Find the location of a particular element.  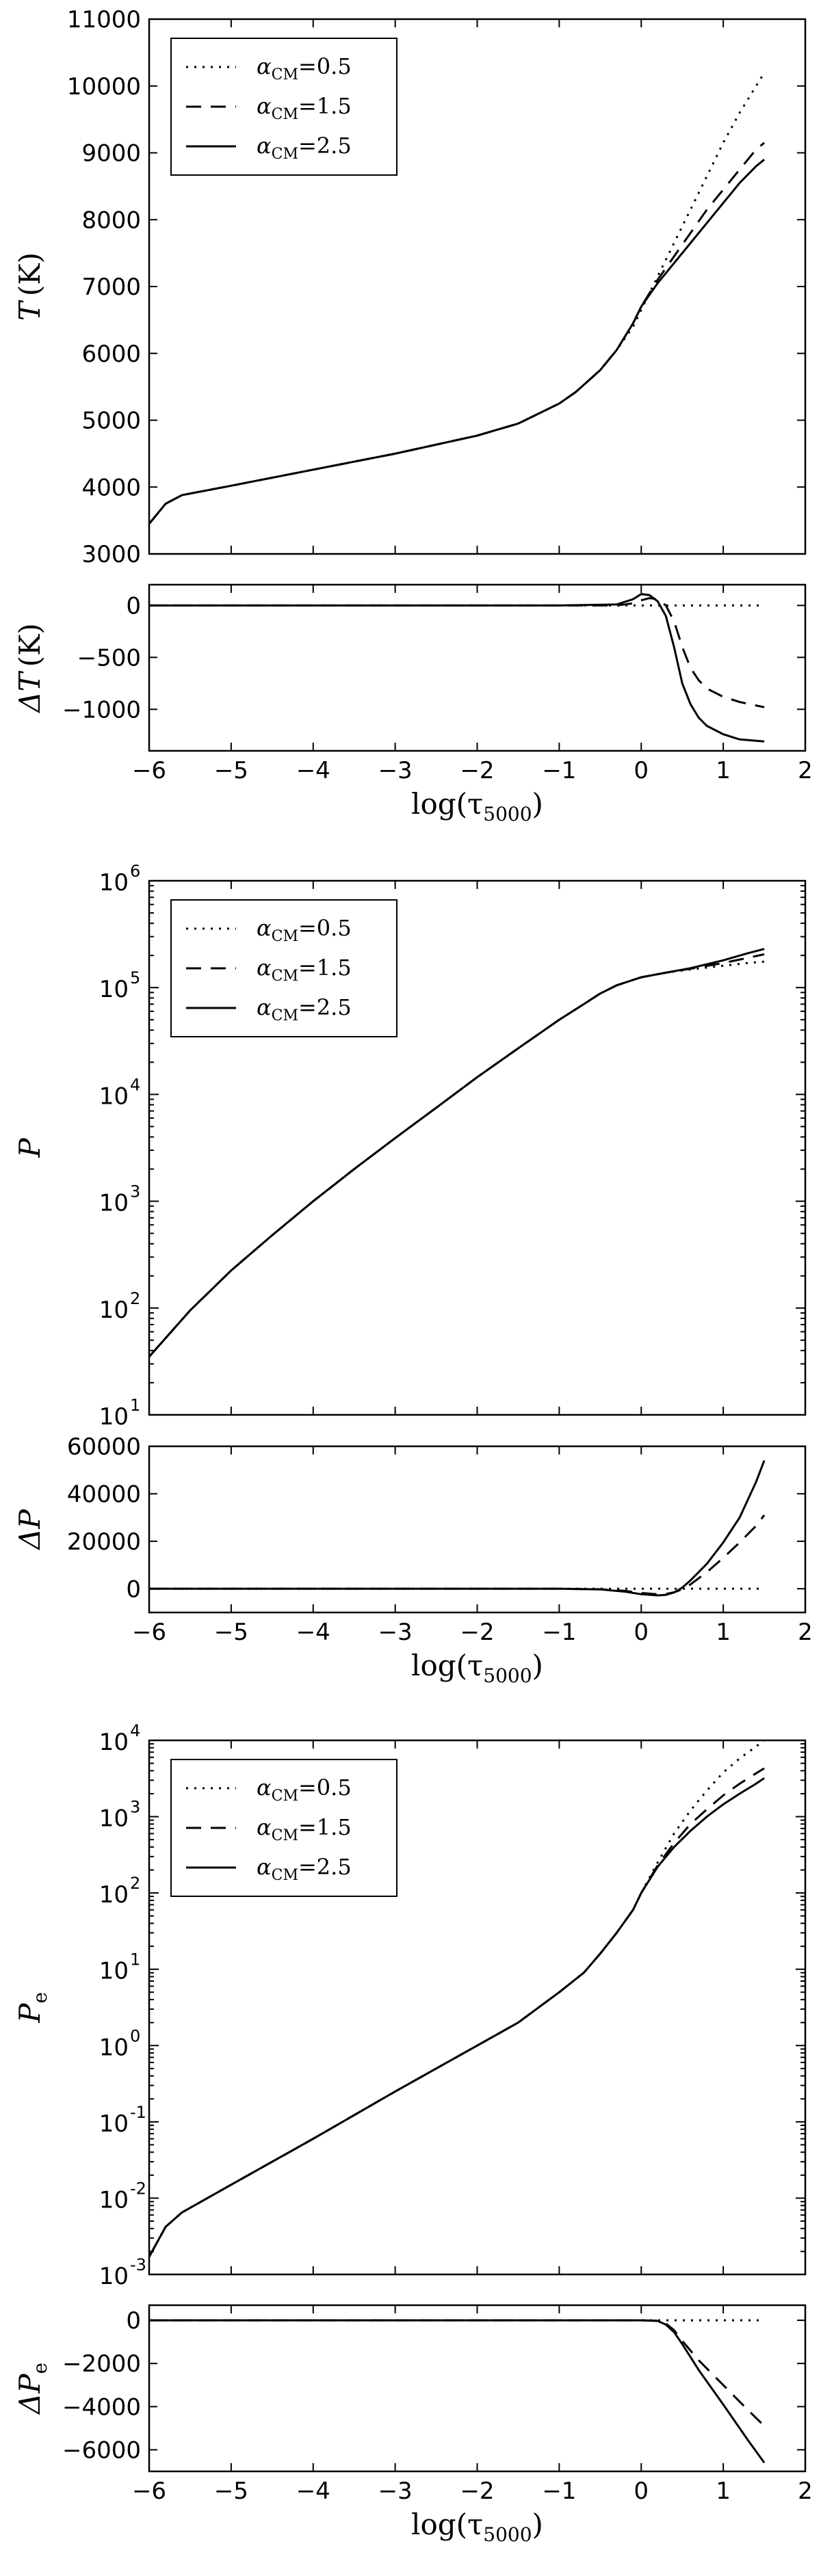

y-tick-label-exponent: 0 is located at coordinates (135, 2035).